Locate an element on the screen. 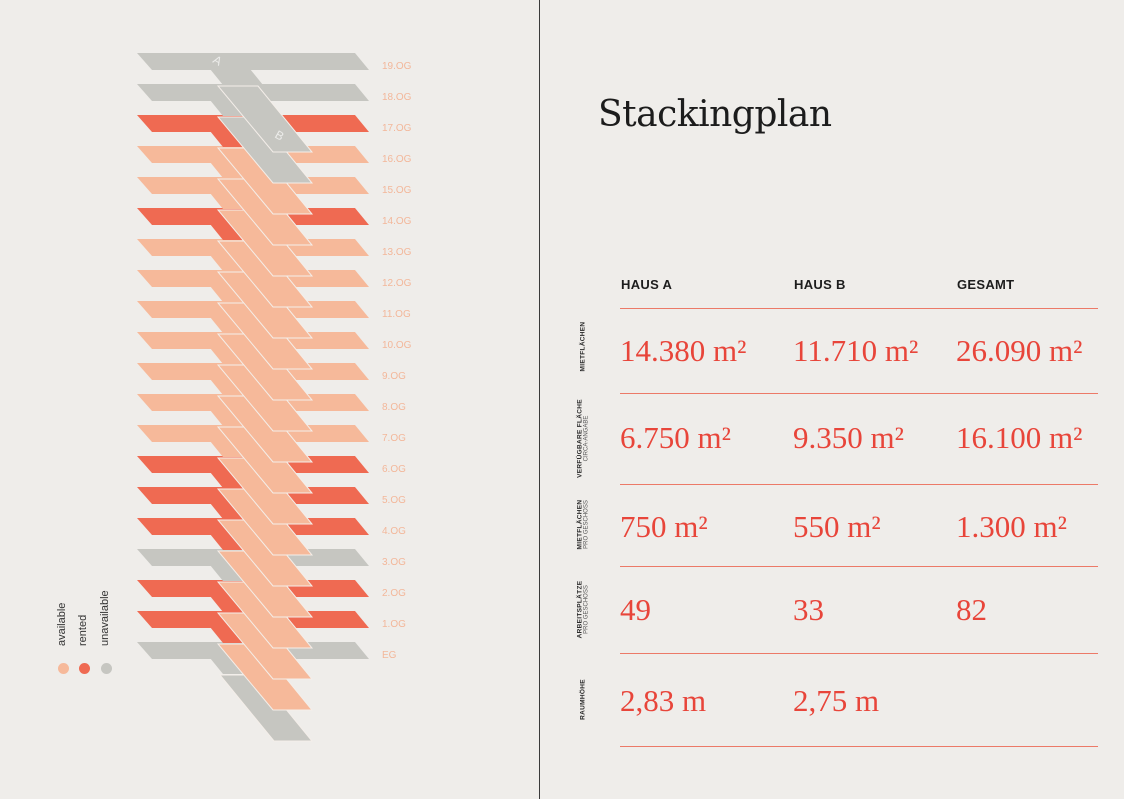 This screenshot has height=799, width=1124. page-divider is located at coordinates (539, 399).